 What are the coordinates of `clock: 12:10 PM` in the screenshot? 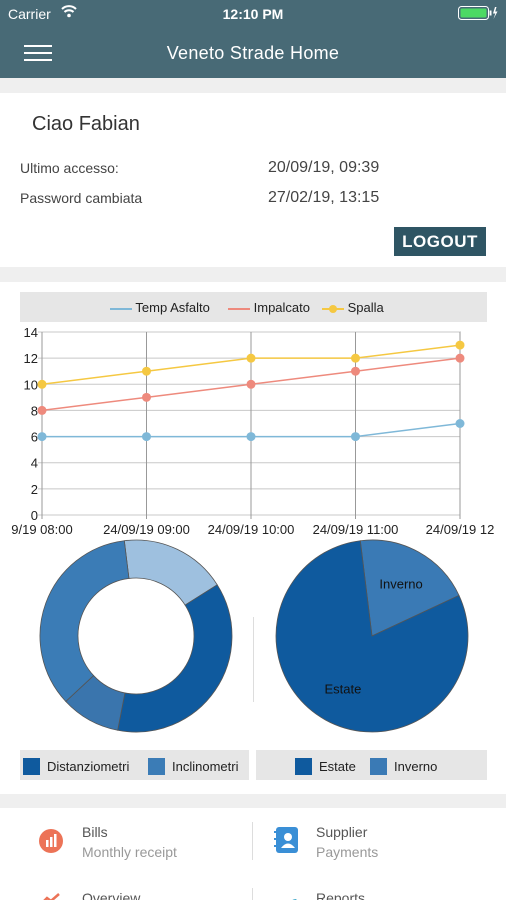 It's located at (253, 14).